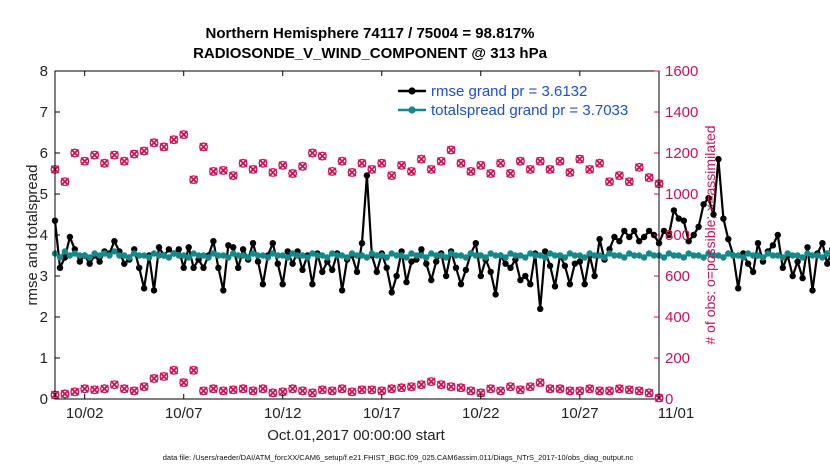 This screenshot has height=470, width=830. What do you see at coordinates (44, 317) in the screenshot?
I see `y-left-tick-label-2: 2` at bounding box center [44, 317].